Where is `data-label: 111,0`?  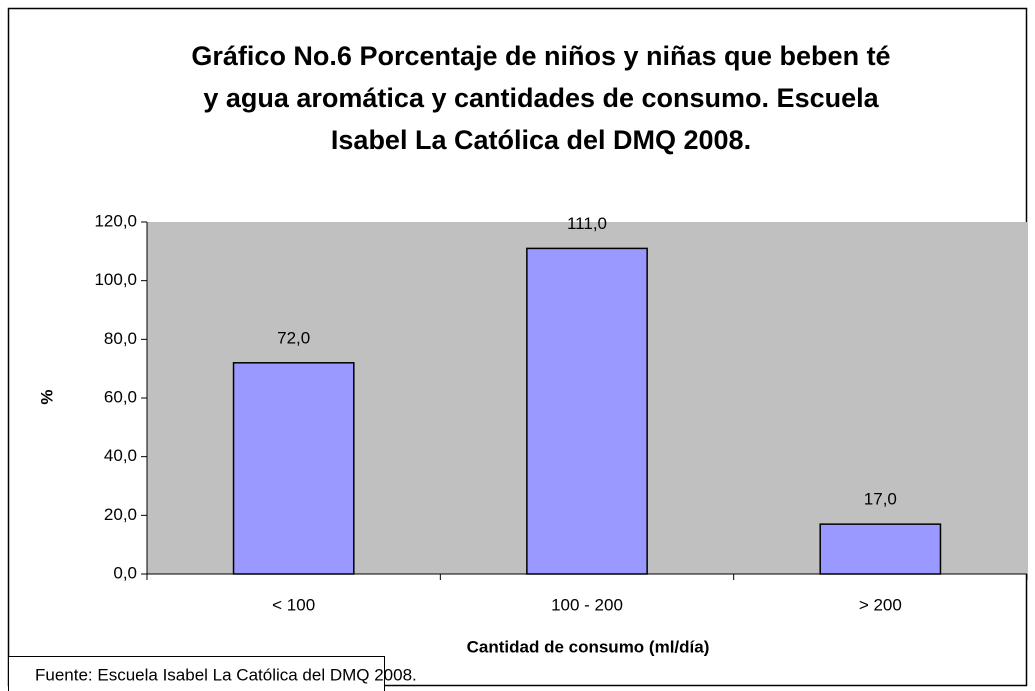
data-label: 111,0 is located at coordinates (587, 223).